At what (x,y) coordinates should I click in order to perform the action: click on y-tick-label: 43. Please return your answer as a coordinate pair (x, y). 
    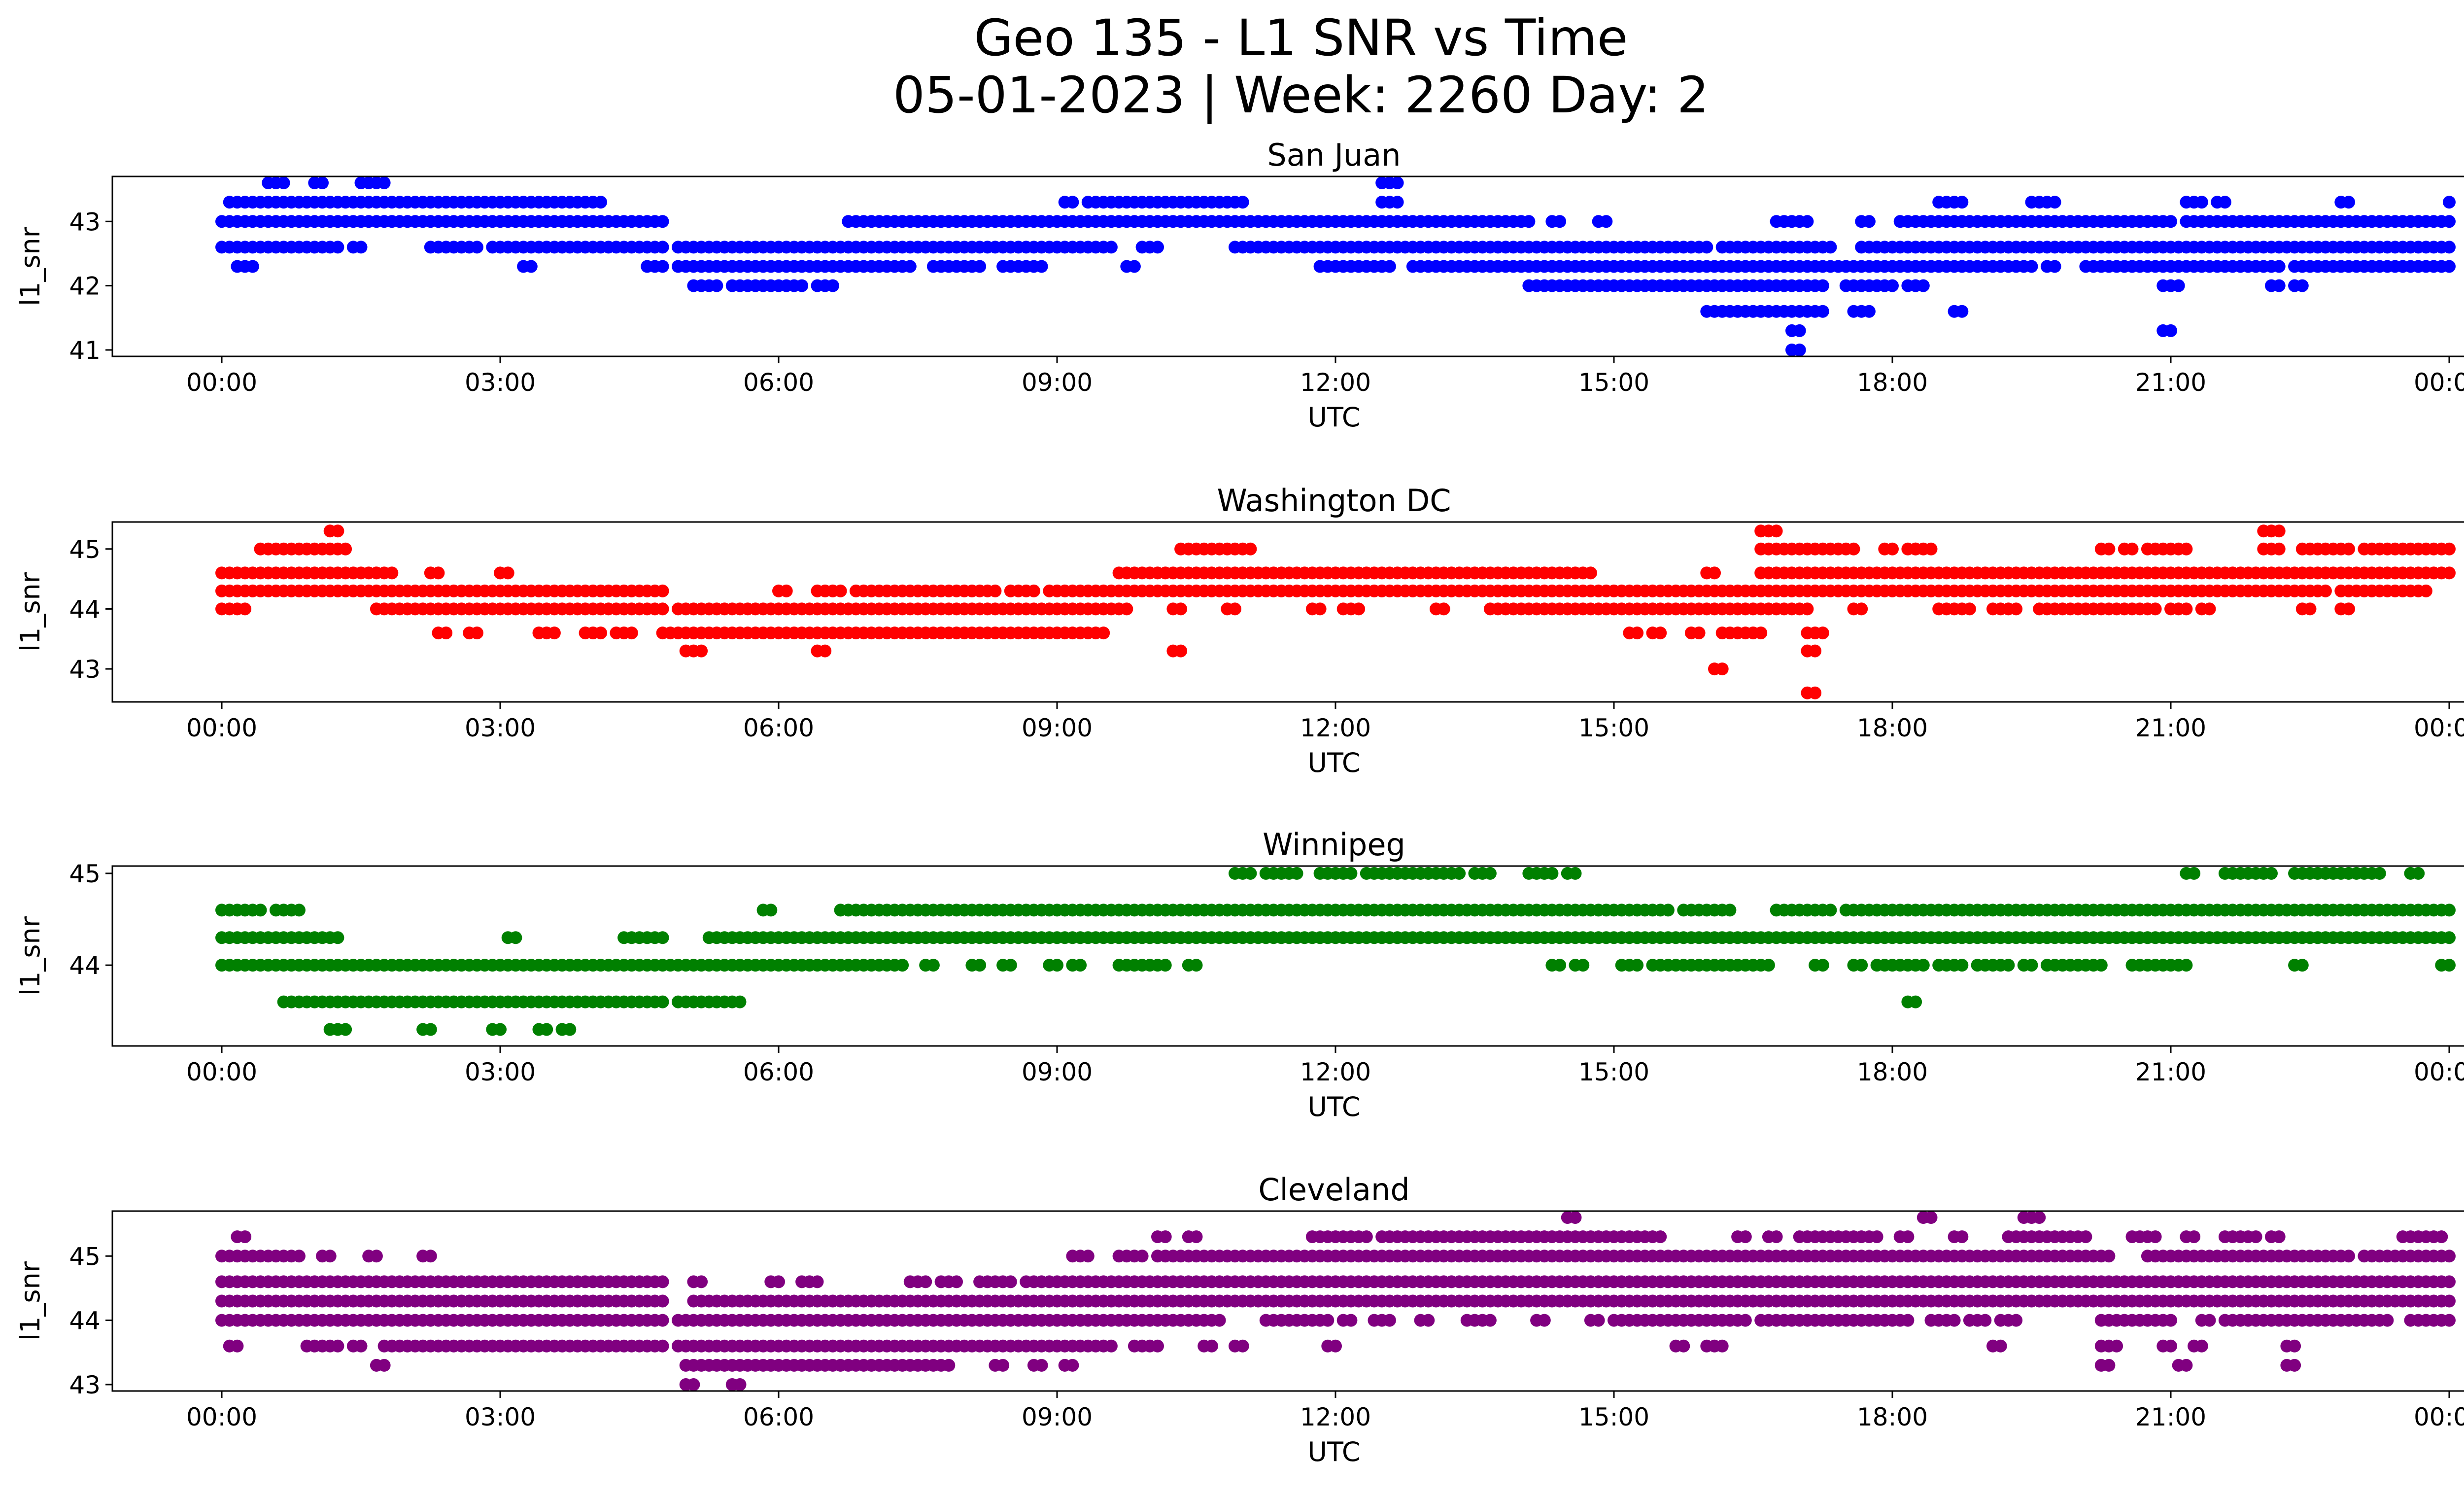
    Looking at the image, I should click on (85, 669).